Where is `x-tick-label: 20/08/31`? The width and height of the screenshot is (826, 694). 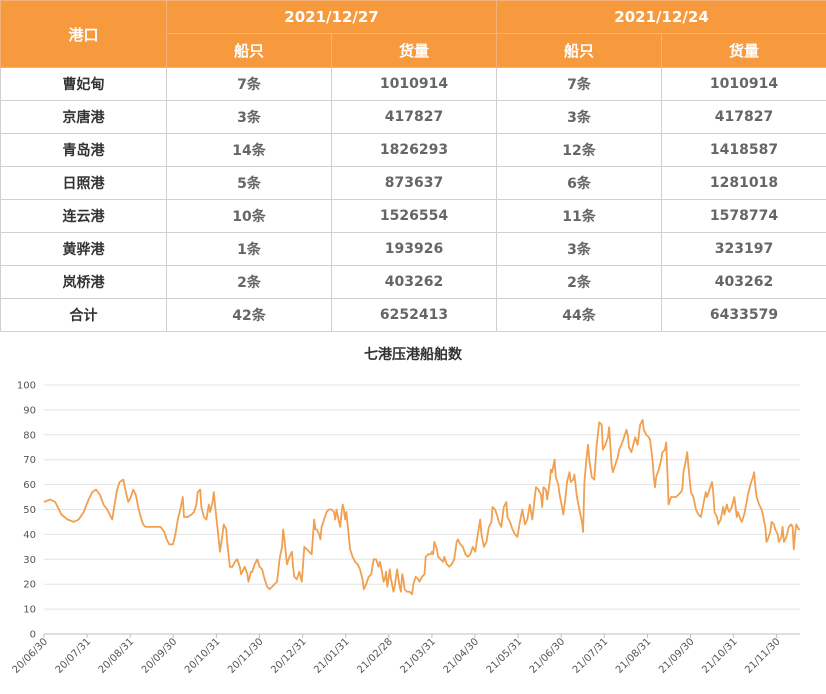
x-tick-label: 20/08/31 is located at coordinates (117, 656).